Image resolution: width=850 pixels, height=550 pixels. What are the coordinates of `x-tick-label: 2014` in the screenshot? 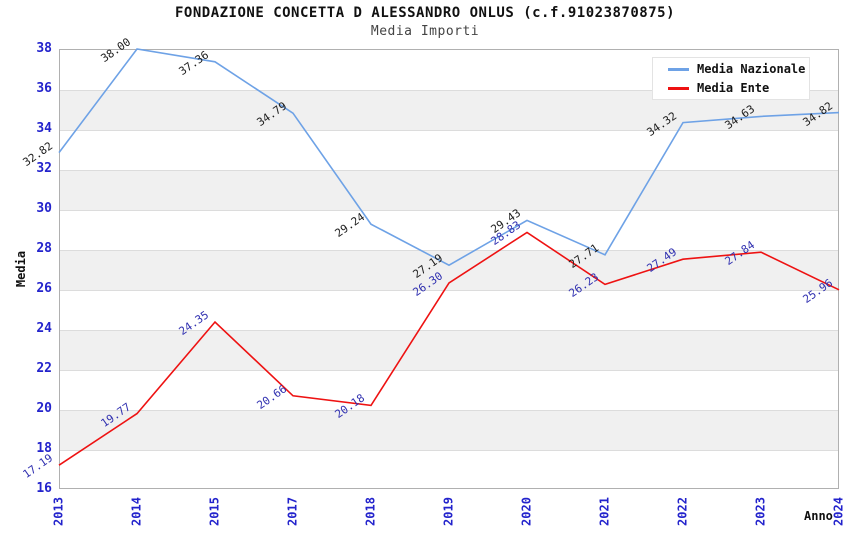 It's located at (136, 511).